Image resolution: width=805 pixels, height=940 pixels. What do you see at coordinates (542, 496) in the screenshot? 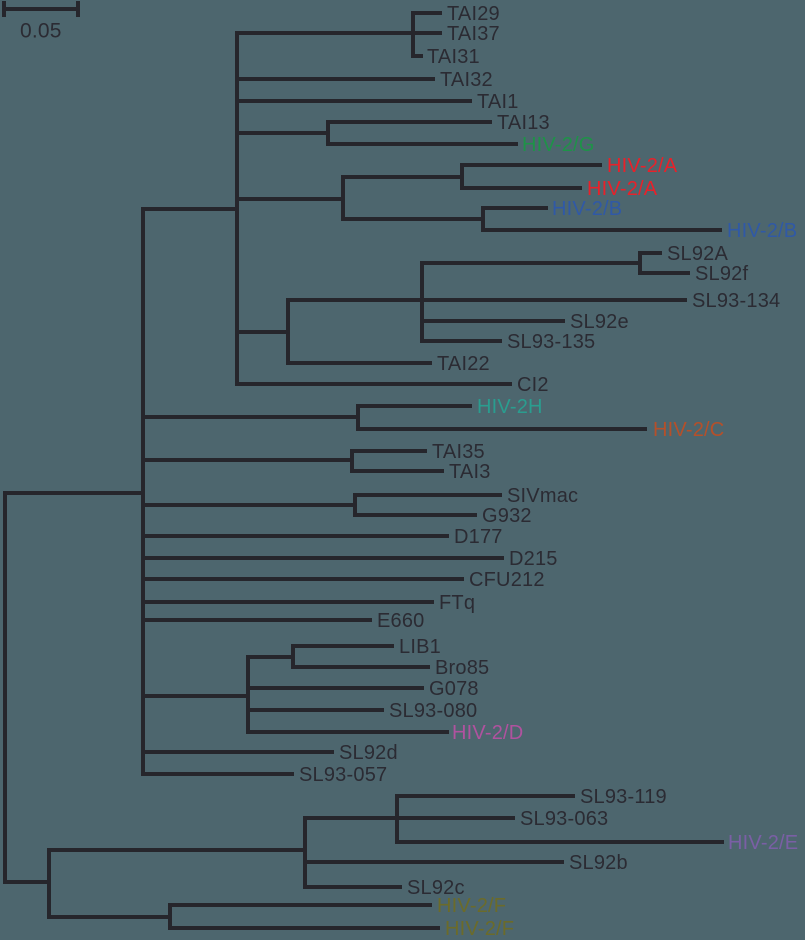
I see `taxon-label-sivmac: SIVmac` at bounding box center [542, 496].